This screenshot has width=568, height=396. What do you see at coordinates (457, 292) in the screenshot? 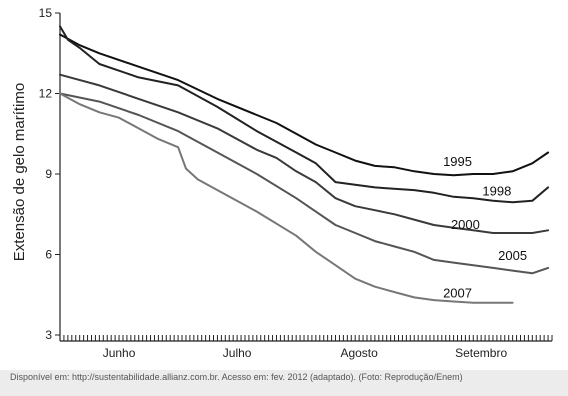
I see `series-label-2007: 2007` at bounding box center [457, 292].